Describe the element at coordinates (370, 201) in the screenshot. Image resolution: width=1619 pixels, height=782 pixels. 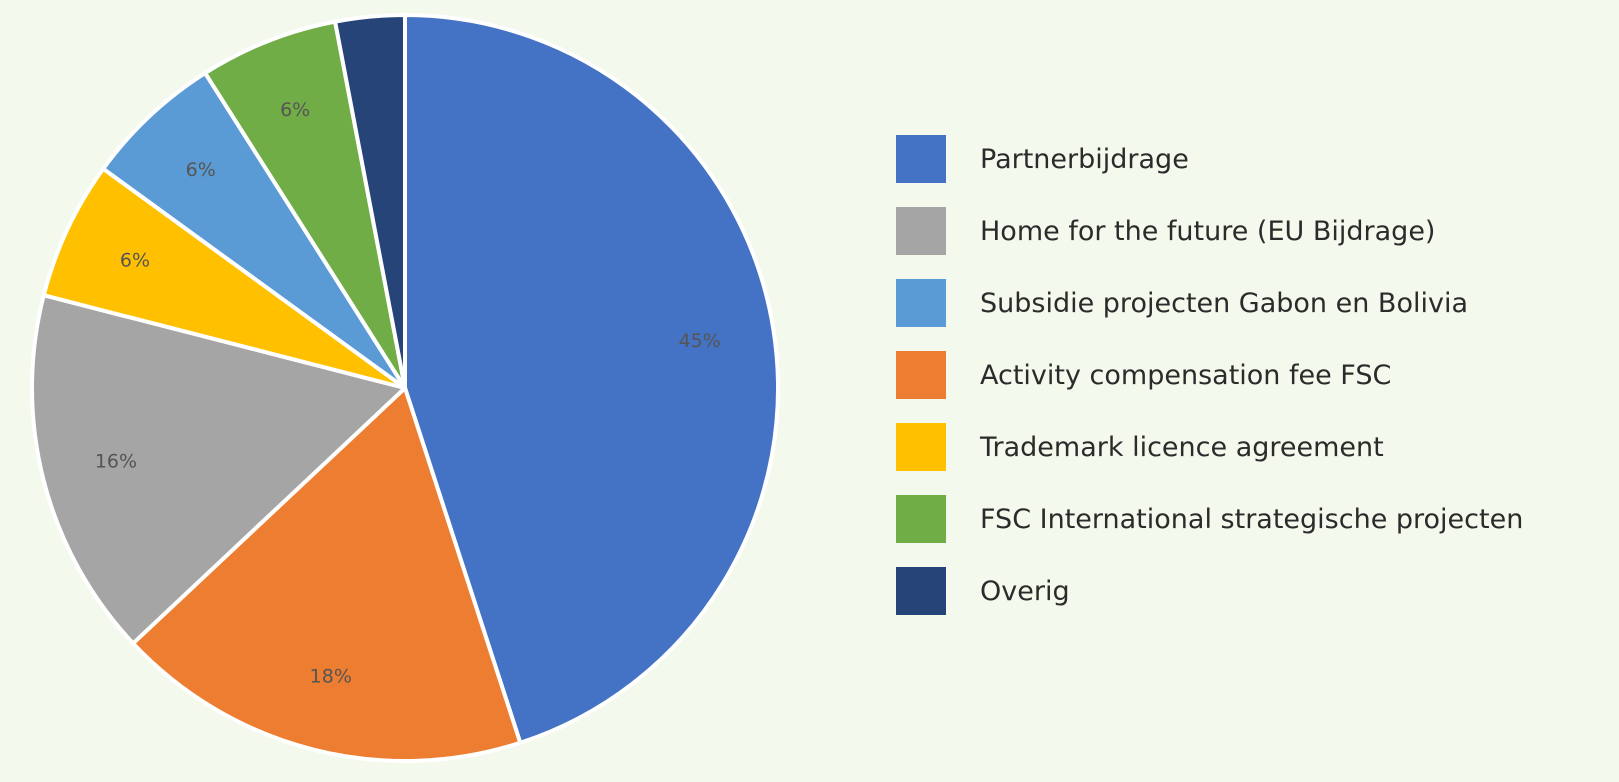
I see `pie-slice-overig` at that location.